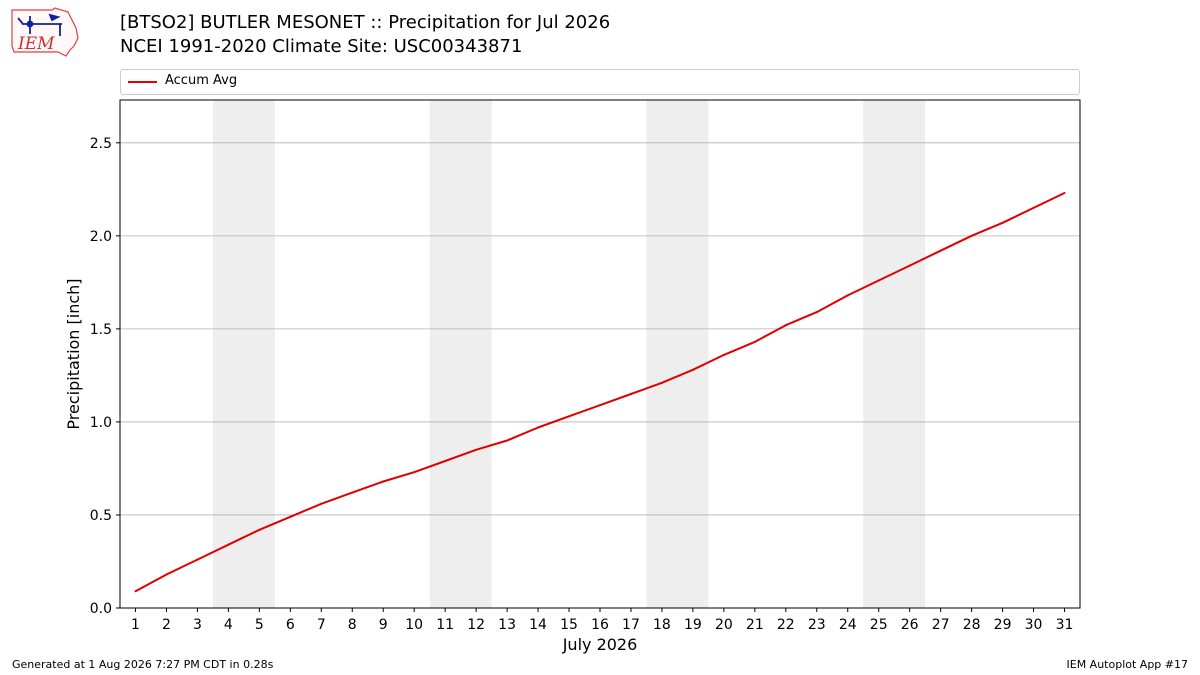  I want to click on x-tick-label: 31, so click(1065, 625).